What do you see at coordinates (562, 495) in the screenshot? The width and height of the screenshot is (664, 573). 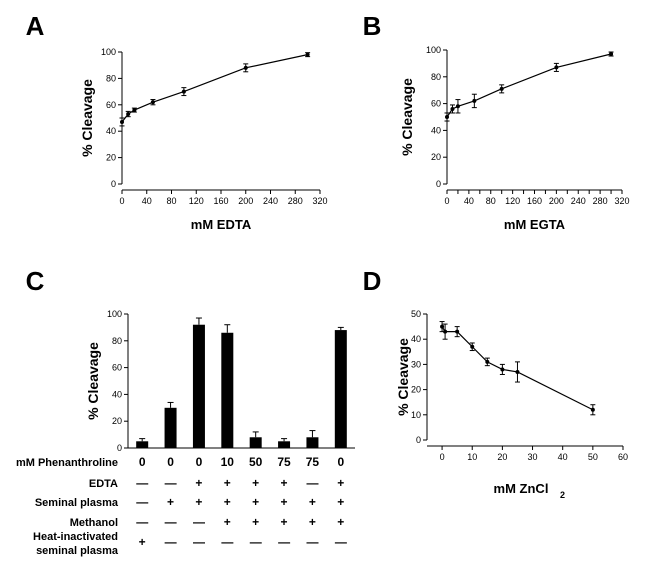 I see `x-axis-label-subscript: 2` at bounding box center [562, 495].